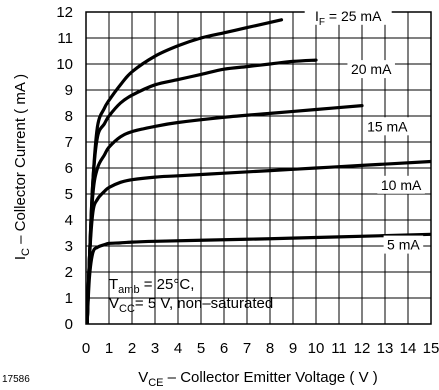 Image resolution: width=439 pixels, height=390 pixels. What do you see at coordinates (224, 348) in the screenshot?
I see `x-tick-label: 6` at bounding box center [224, 348].